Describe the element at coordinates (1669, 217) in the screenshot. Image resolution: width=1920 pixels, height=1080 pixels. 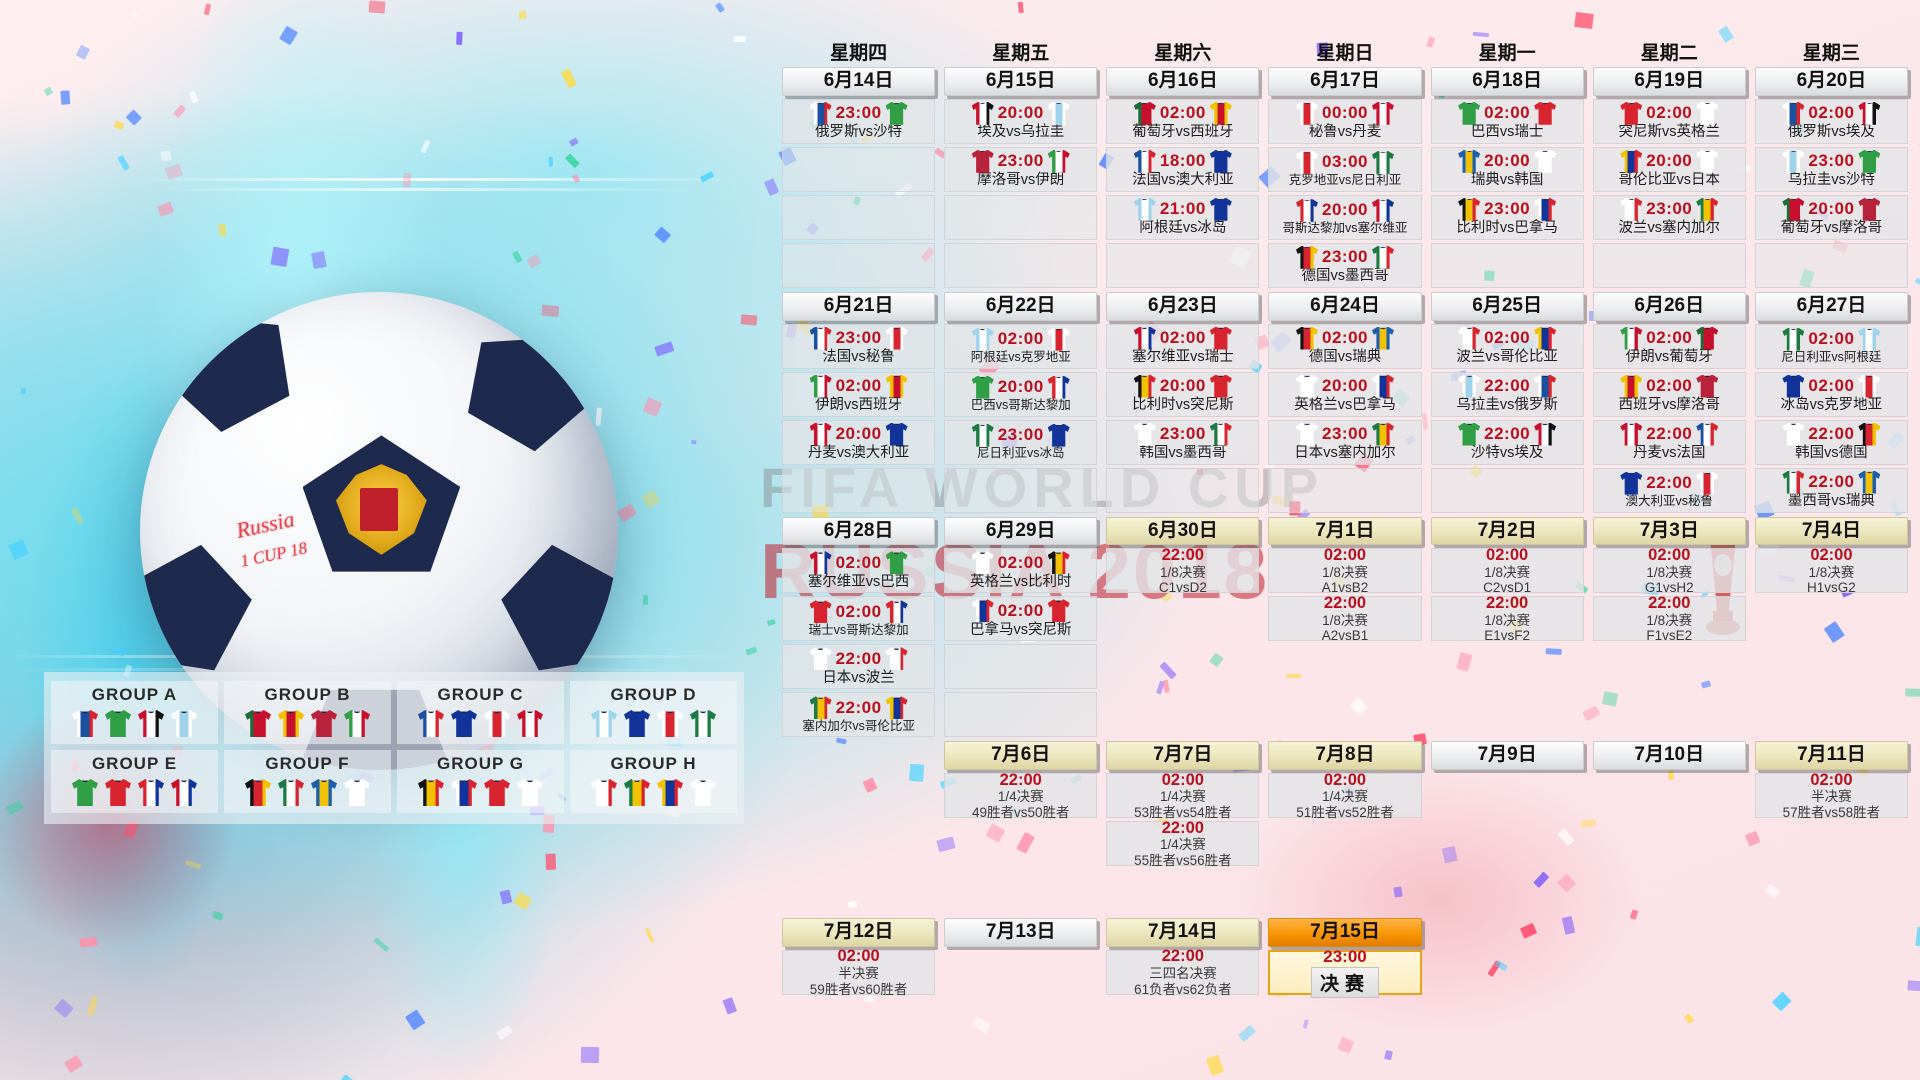
I see `match-cell: 23:00 波兰vs塞内加尔` at that location.